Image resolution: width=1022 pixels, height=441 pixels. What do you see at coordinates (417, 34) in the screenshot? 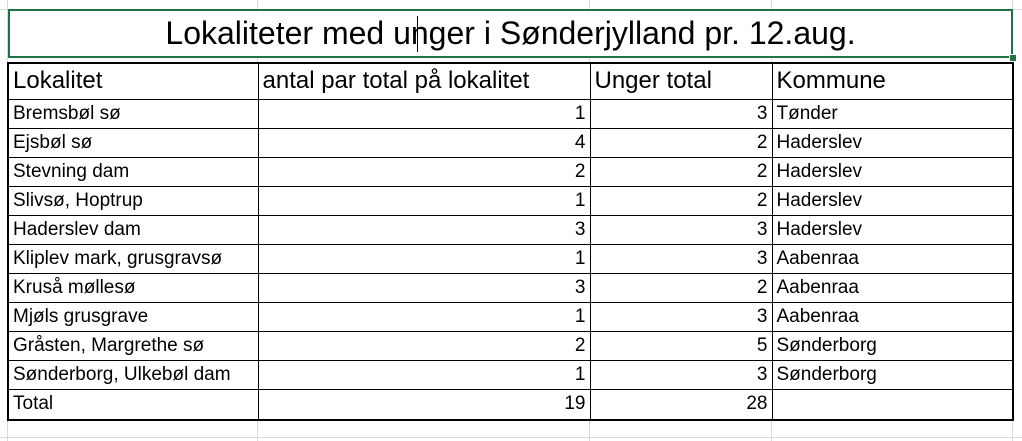
I see `text-cursor` at bounding box center [417, 34].